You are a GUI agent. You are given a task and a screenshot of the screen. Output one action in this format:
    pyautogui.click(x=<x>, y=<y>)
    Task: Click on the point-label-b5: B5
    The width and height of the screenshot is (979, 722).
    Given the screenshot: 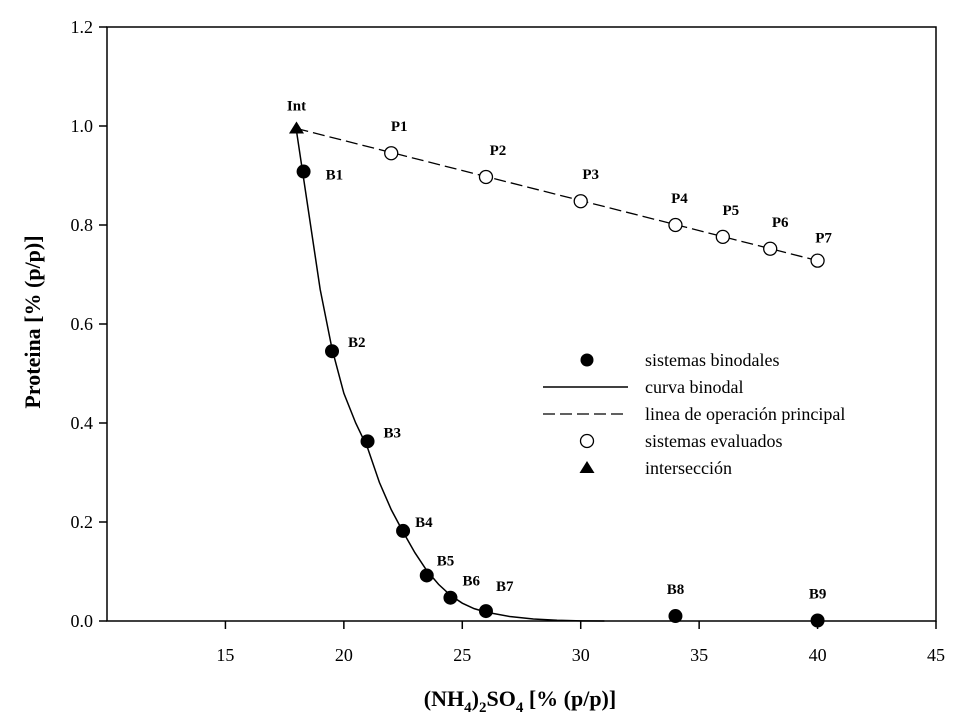 What is the action you would take?
    pyautogui.click(x=446, y=561)
    